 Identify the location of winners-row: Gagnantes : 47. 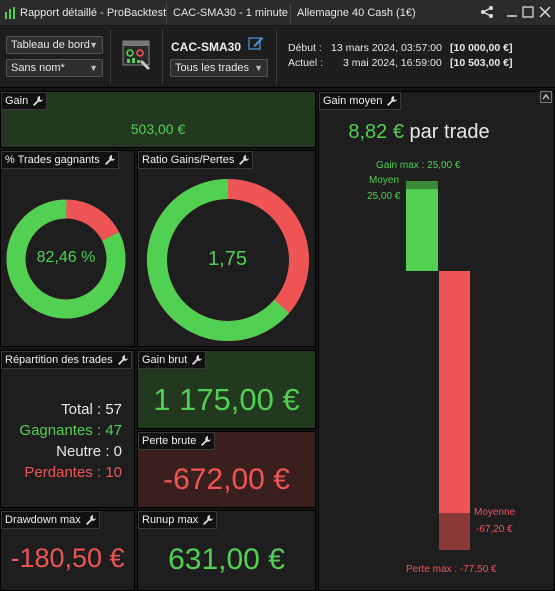
(70, 430).